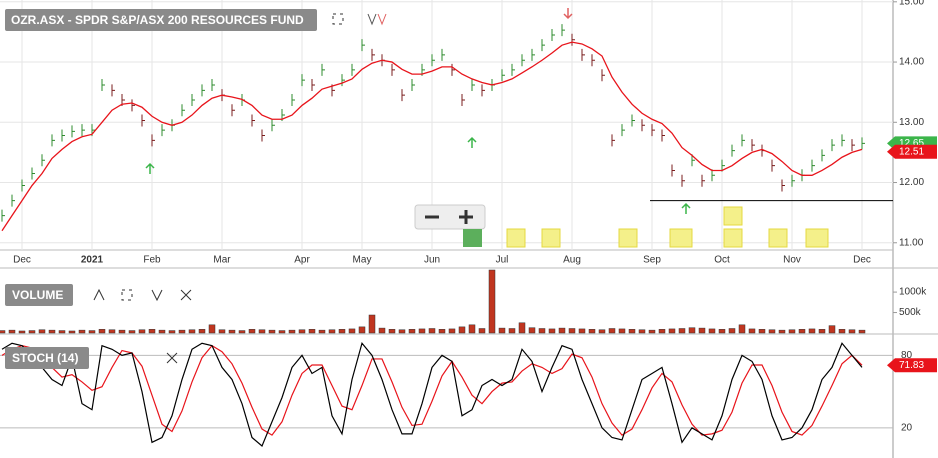 The image size is (938, 458). Describe the element at coordinates (502, 260) in the screenshot. I see `x-tick-label: Jul` at that location.